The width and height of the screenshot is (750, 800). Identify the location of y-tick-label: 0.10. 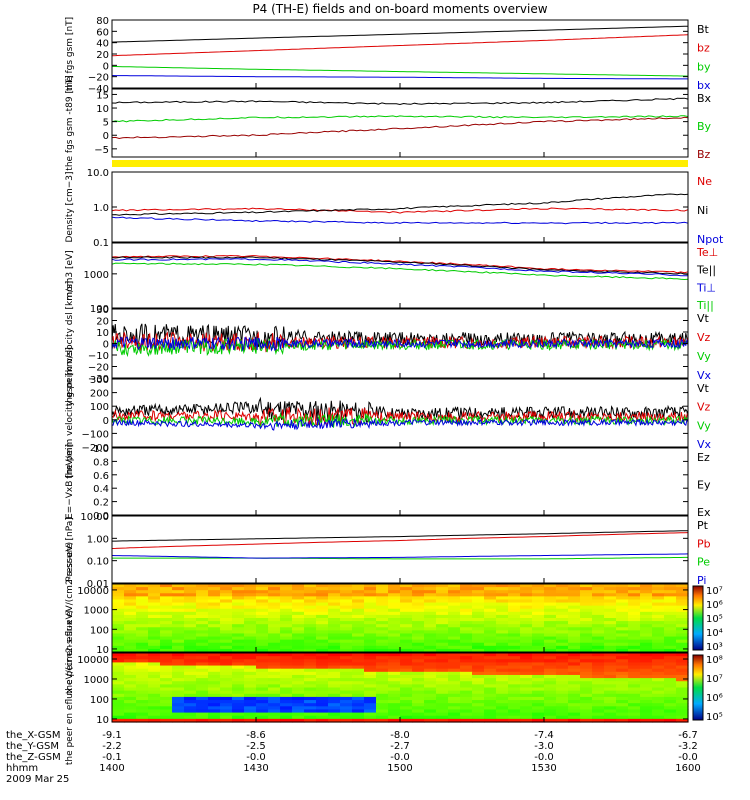
(98, 562).